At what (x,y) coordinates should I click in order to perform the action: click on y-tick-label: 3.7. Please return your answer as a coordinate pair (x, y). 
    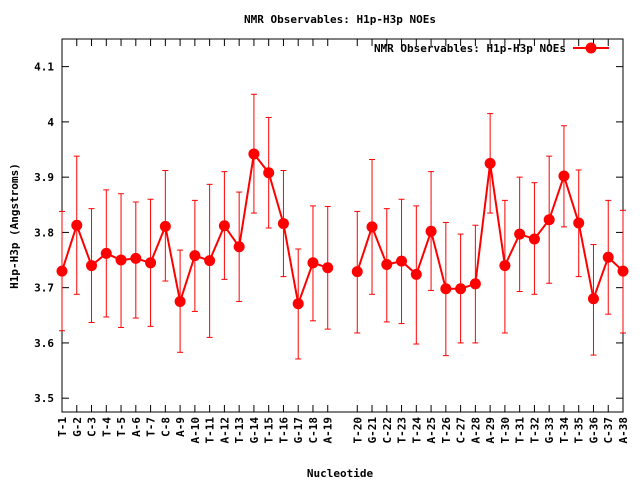
    Looking at the image, I should click on (44, 288).